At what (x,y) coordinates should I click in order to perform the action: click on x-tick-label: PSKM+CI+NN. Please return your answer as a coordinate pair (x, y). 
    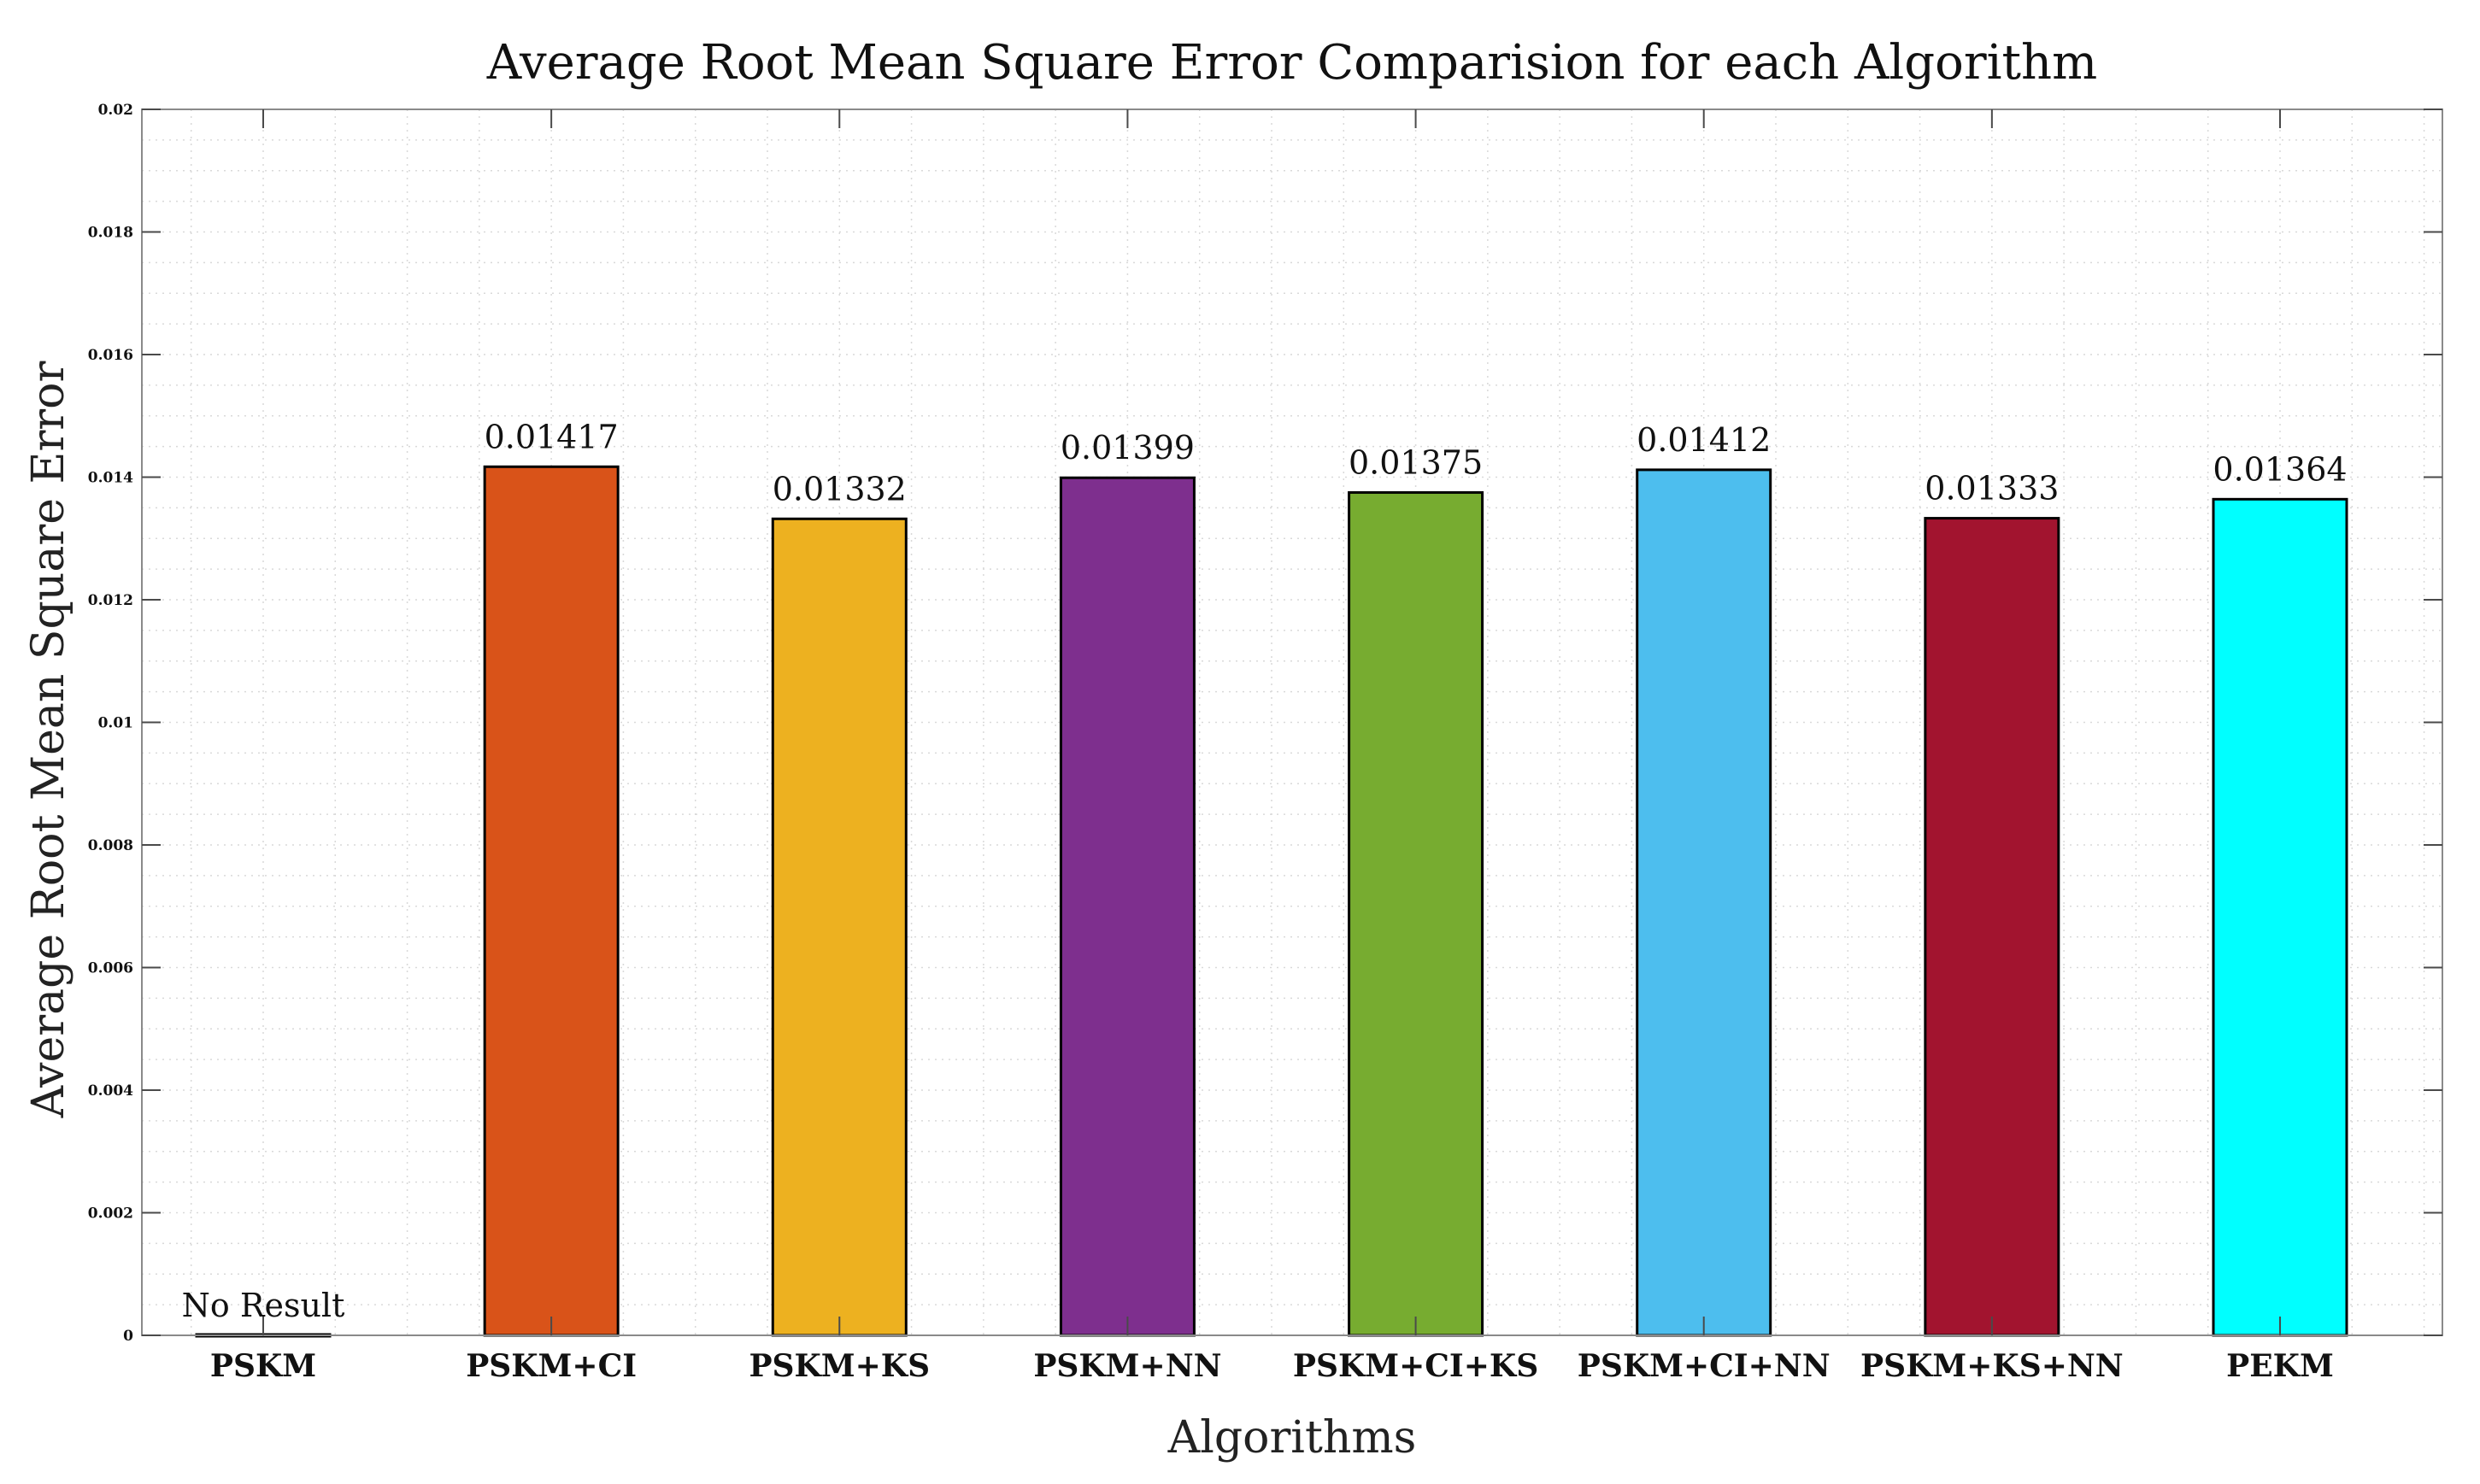
    Looking at the image, I should click on (1704, 1366).